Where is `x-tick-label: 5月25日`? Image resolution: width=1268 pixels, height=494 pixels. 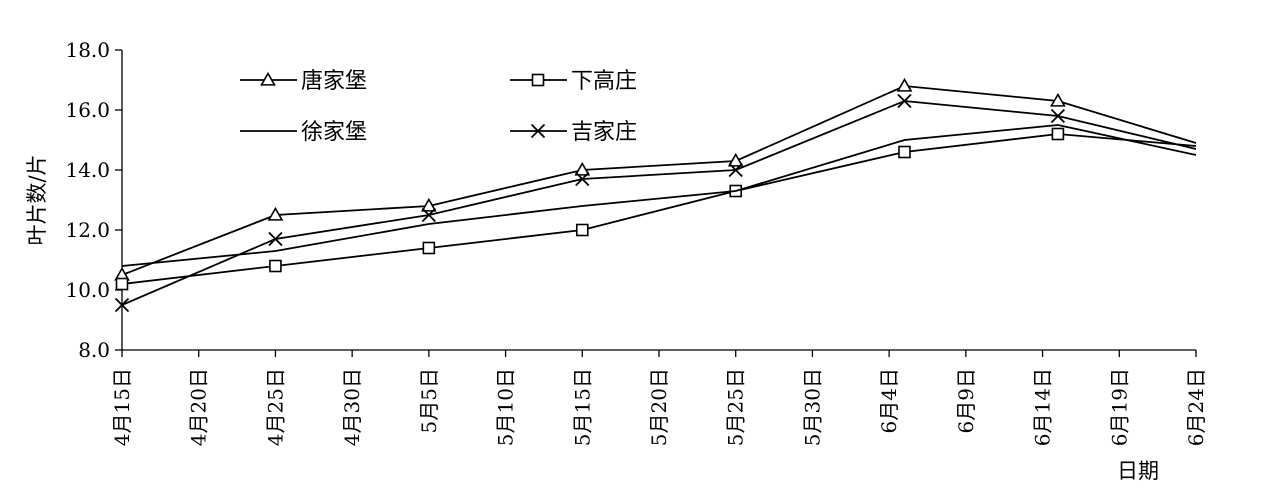
x-tick-label: 5月25日 is located at coordinates (736, 407).